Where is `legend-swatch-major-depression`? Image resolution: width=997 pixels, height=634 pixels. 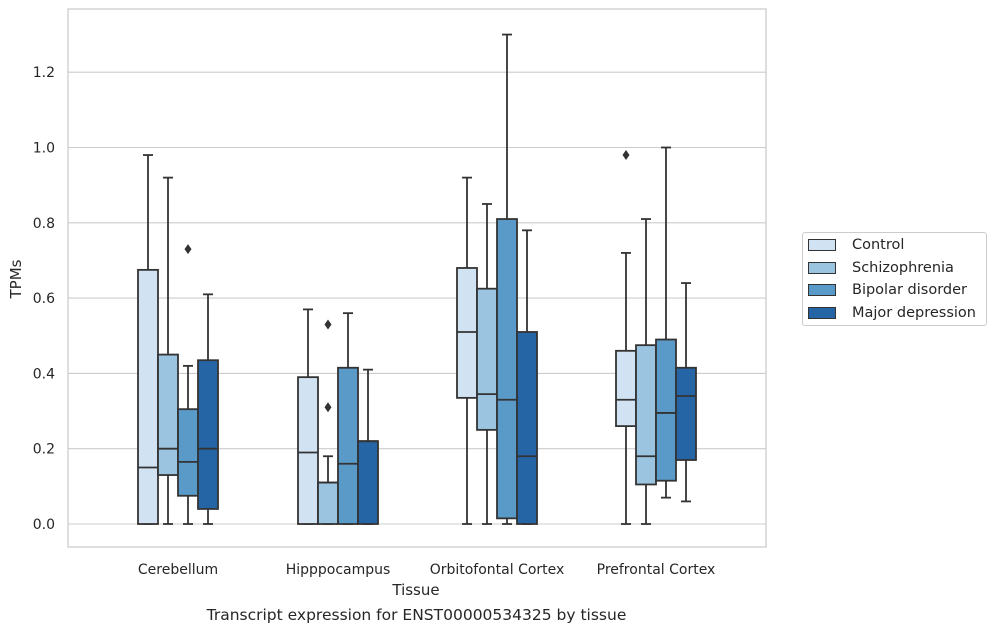
legend-swatch-major-depression is located at coordinates (822, 313).